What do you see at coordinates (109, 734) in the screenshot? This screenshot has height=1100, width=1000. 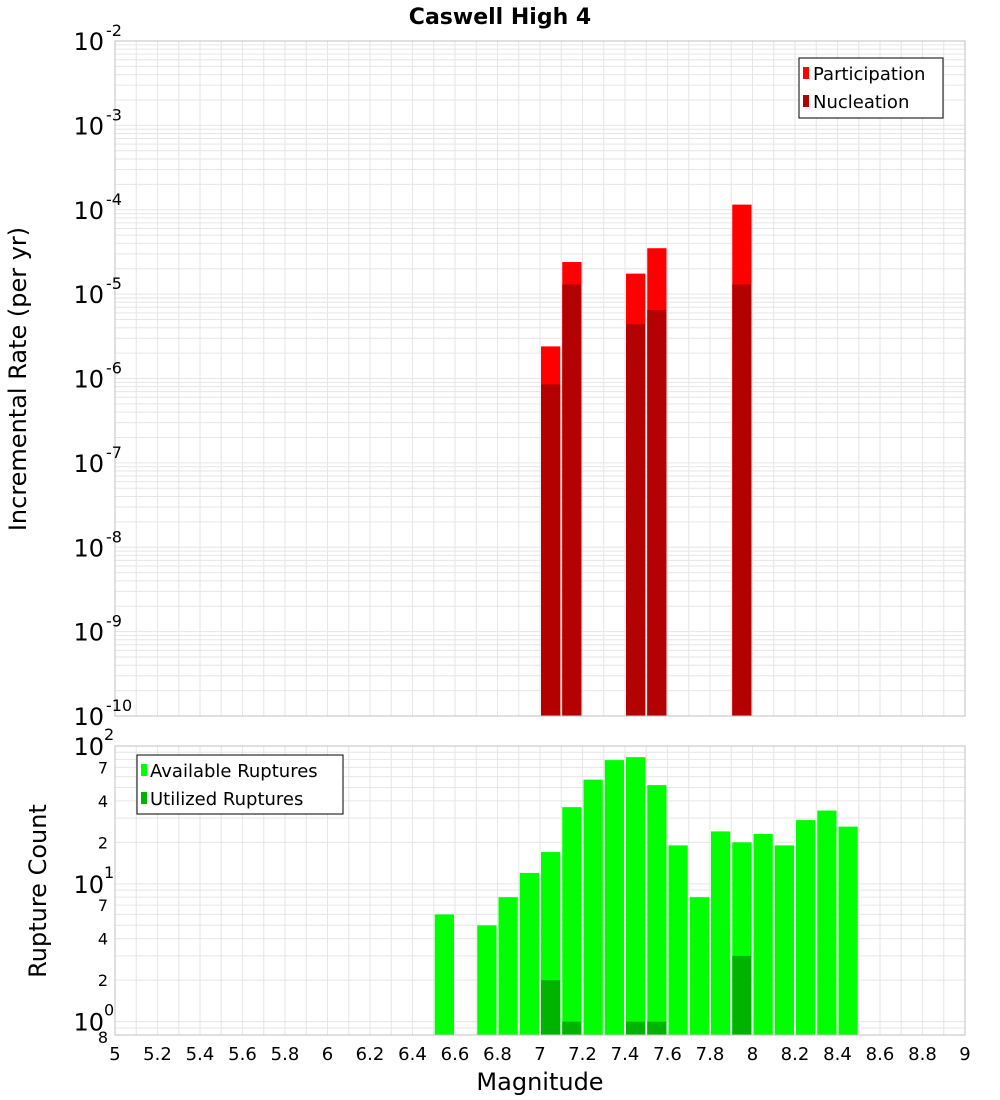 I see `count-y-tick-exponent: 2` at bounding box center [109, 734].